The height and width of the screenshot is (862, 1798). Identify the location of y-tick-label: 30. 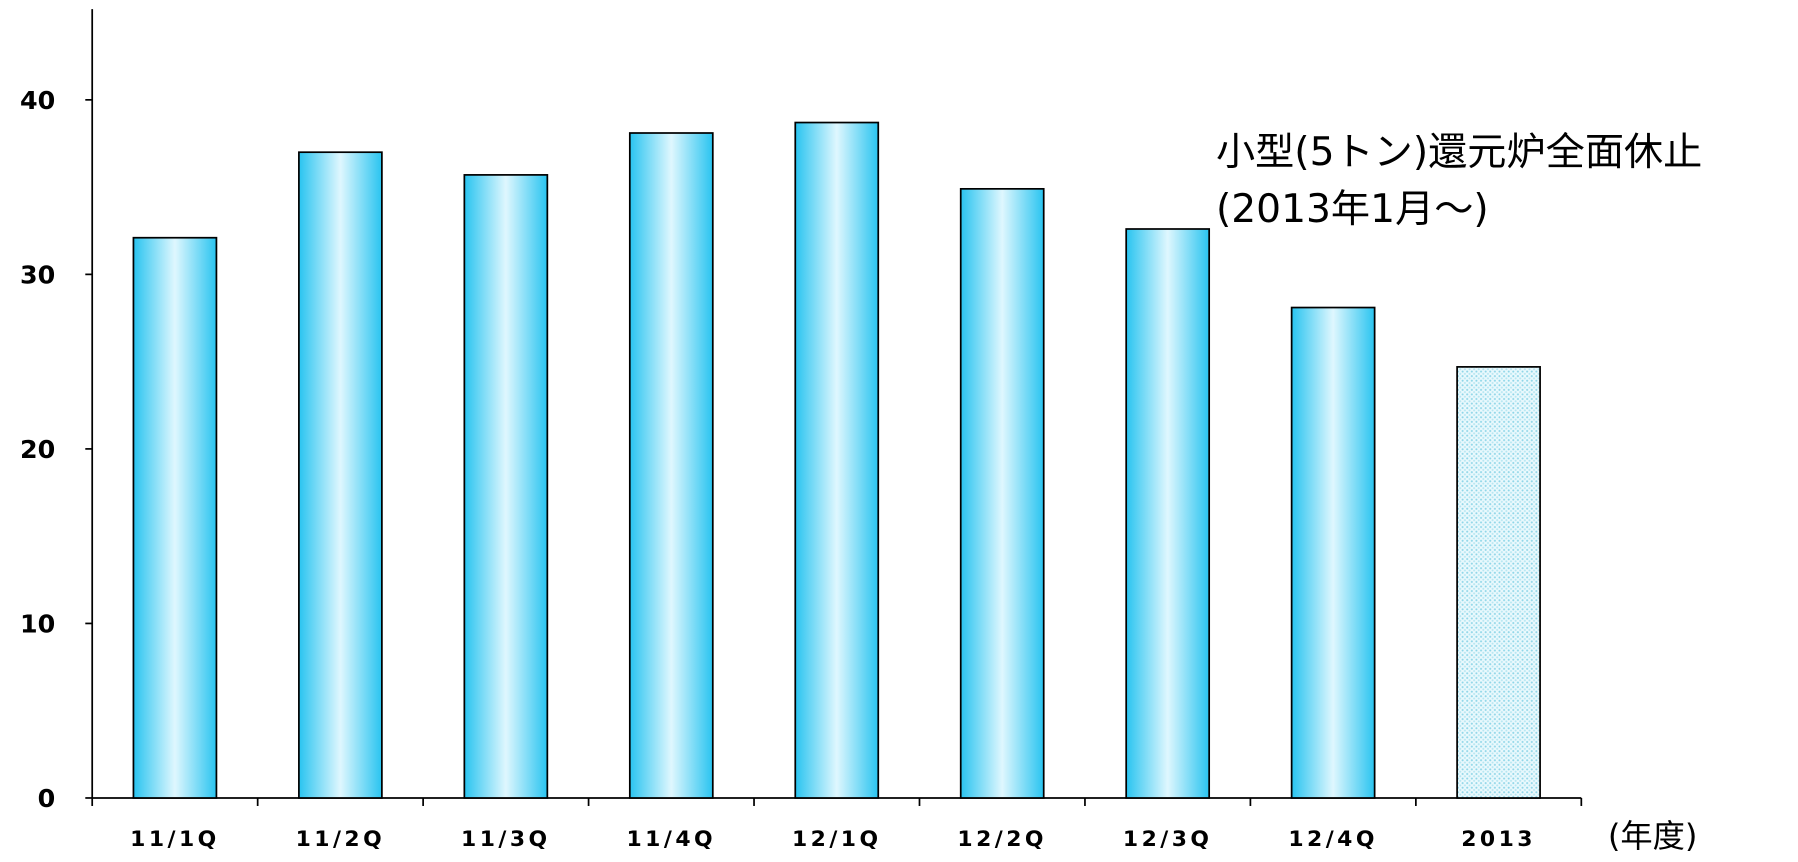
(37, 275).